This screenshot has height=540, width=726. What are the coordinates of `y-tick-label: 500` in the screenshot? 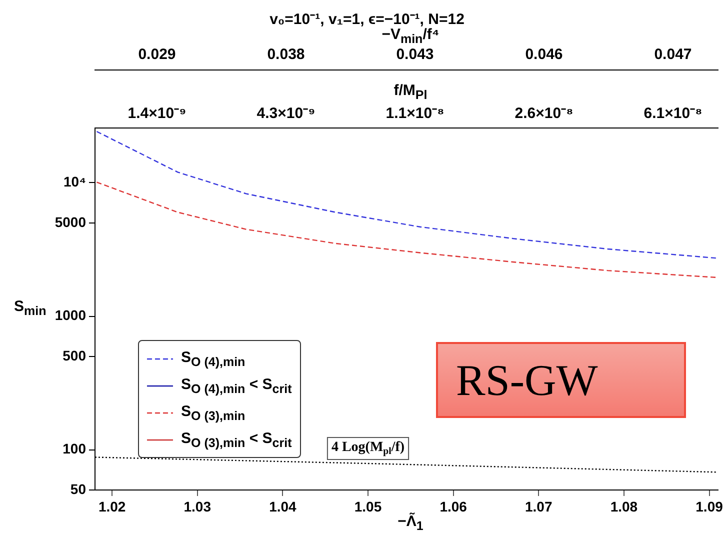 It's located at (74, 355).